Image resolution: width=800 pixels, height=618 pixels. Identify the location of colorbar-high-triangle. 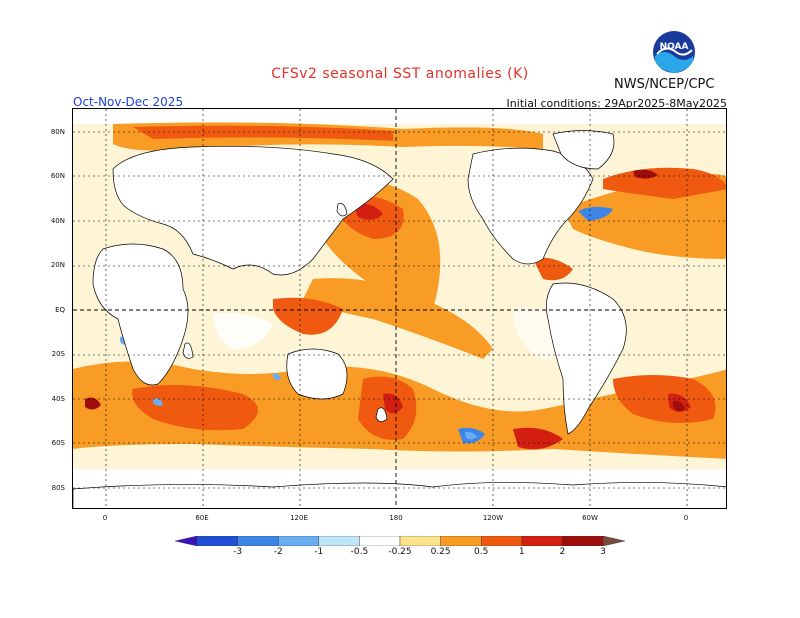
(613, 541).